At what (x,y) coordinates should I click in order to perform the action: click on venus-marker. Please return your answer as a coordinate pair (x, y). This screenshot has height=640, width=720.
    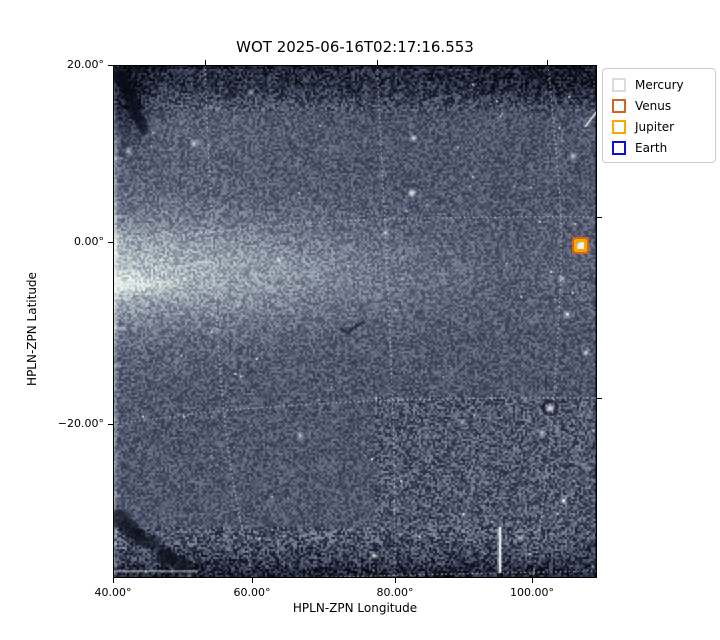
    Looking at the image, I should click on (580, 245).